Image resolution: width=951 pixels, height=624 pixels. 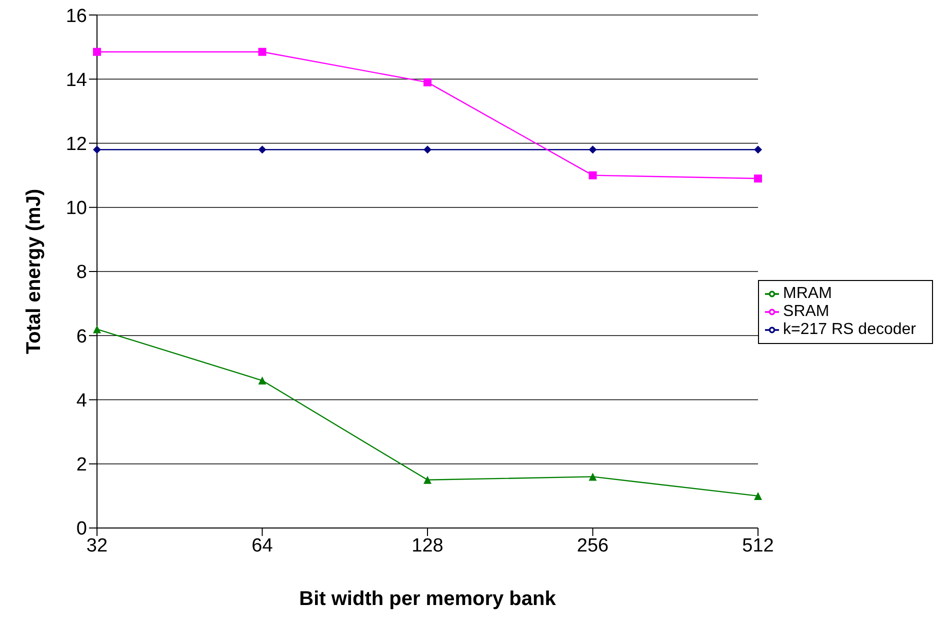 I want to click on x-tick-label: 128, so click(x=428, y=545).